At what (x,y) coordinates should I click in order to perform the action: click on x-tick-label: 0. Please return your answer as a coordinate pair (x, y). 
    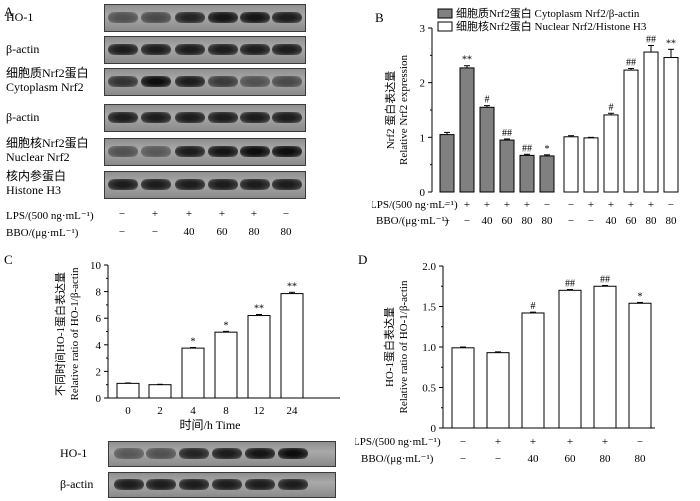
    Looking at the image, I should click on (128, 411).